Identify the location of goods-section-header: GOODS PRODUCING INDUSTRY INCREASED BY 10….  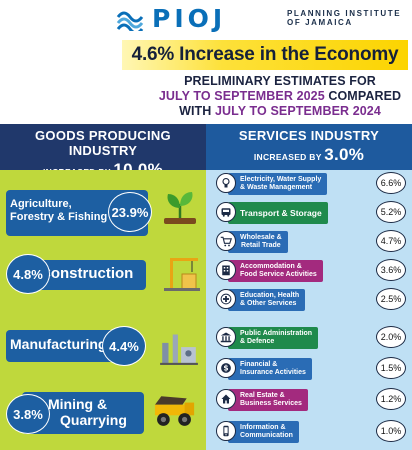
(103, 151).